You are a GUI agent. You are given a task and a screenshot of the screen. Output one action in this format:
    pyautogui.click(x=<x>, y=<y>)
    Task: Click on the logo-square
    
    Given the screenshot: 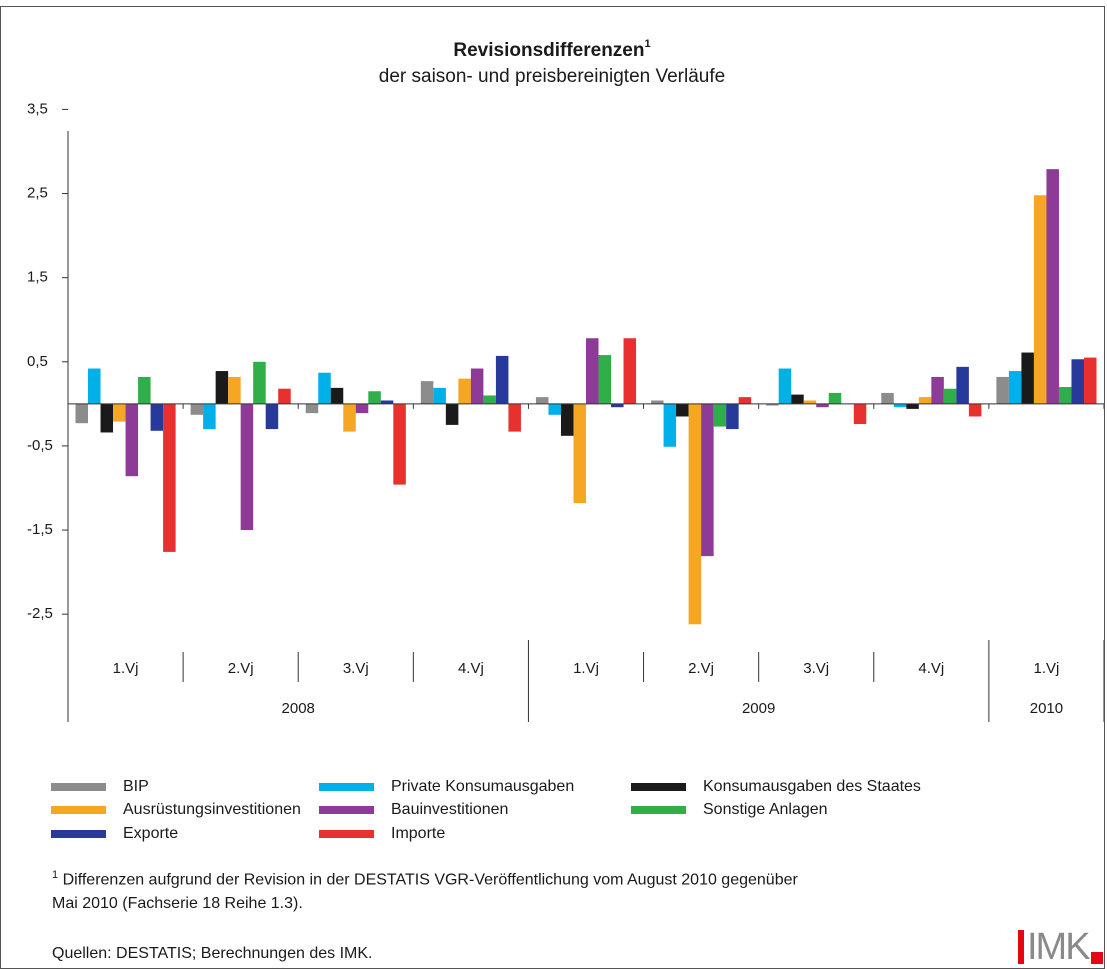 What is the action you would take?
    pyautogui.click(x=1096, y=958)
    